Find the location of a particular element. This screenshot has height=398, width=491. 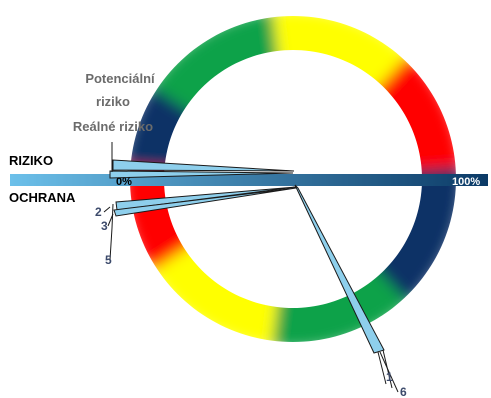

potential-risk-label-line2: riziko is located at coordinates (113, 101).